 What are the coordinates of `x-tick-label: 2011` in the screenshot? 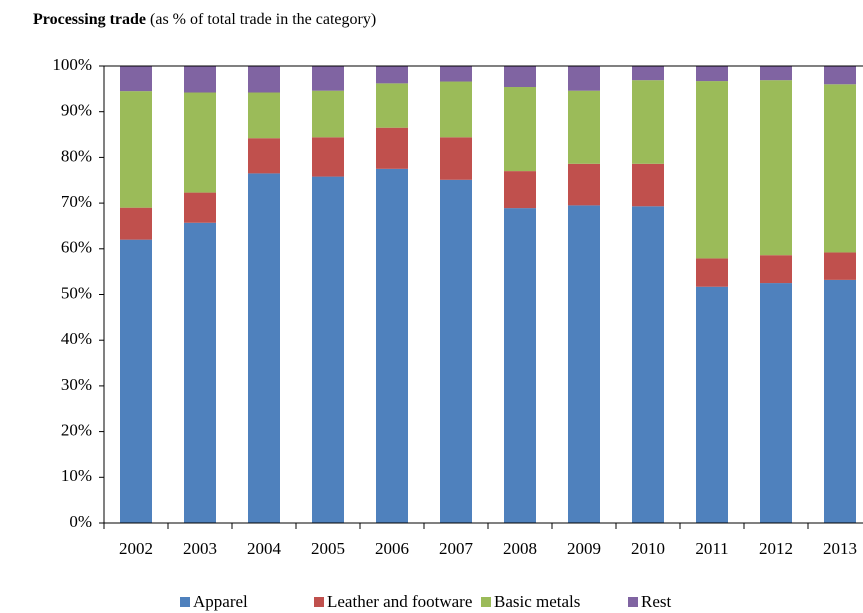 It's located at (711, 548).